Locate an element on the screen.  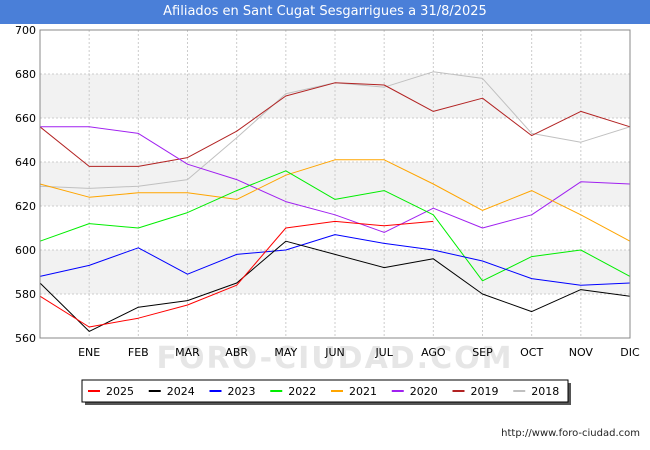
series-line-2023 is located at coordinates (335, 260).